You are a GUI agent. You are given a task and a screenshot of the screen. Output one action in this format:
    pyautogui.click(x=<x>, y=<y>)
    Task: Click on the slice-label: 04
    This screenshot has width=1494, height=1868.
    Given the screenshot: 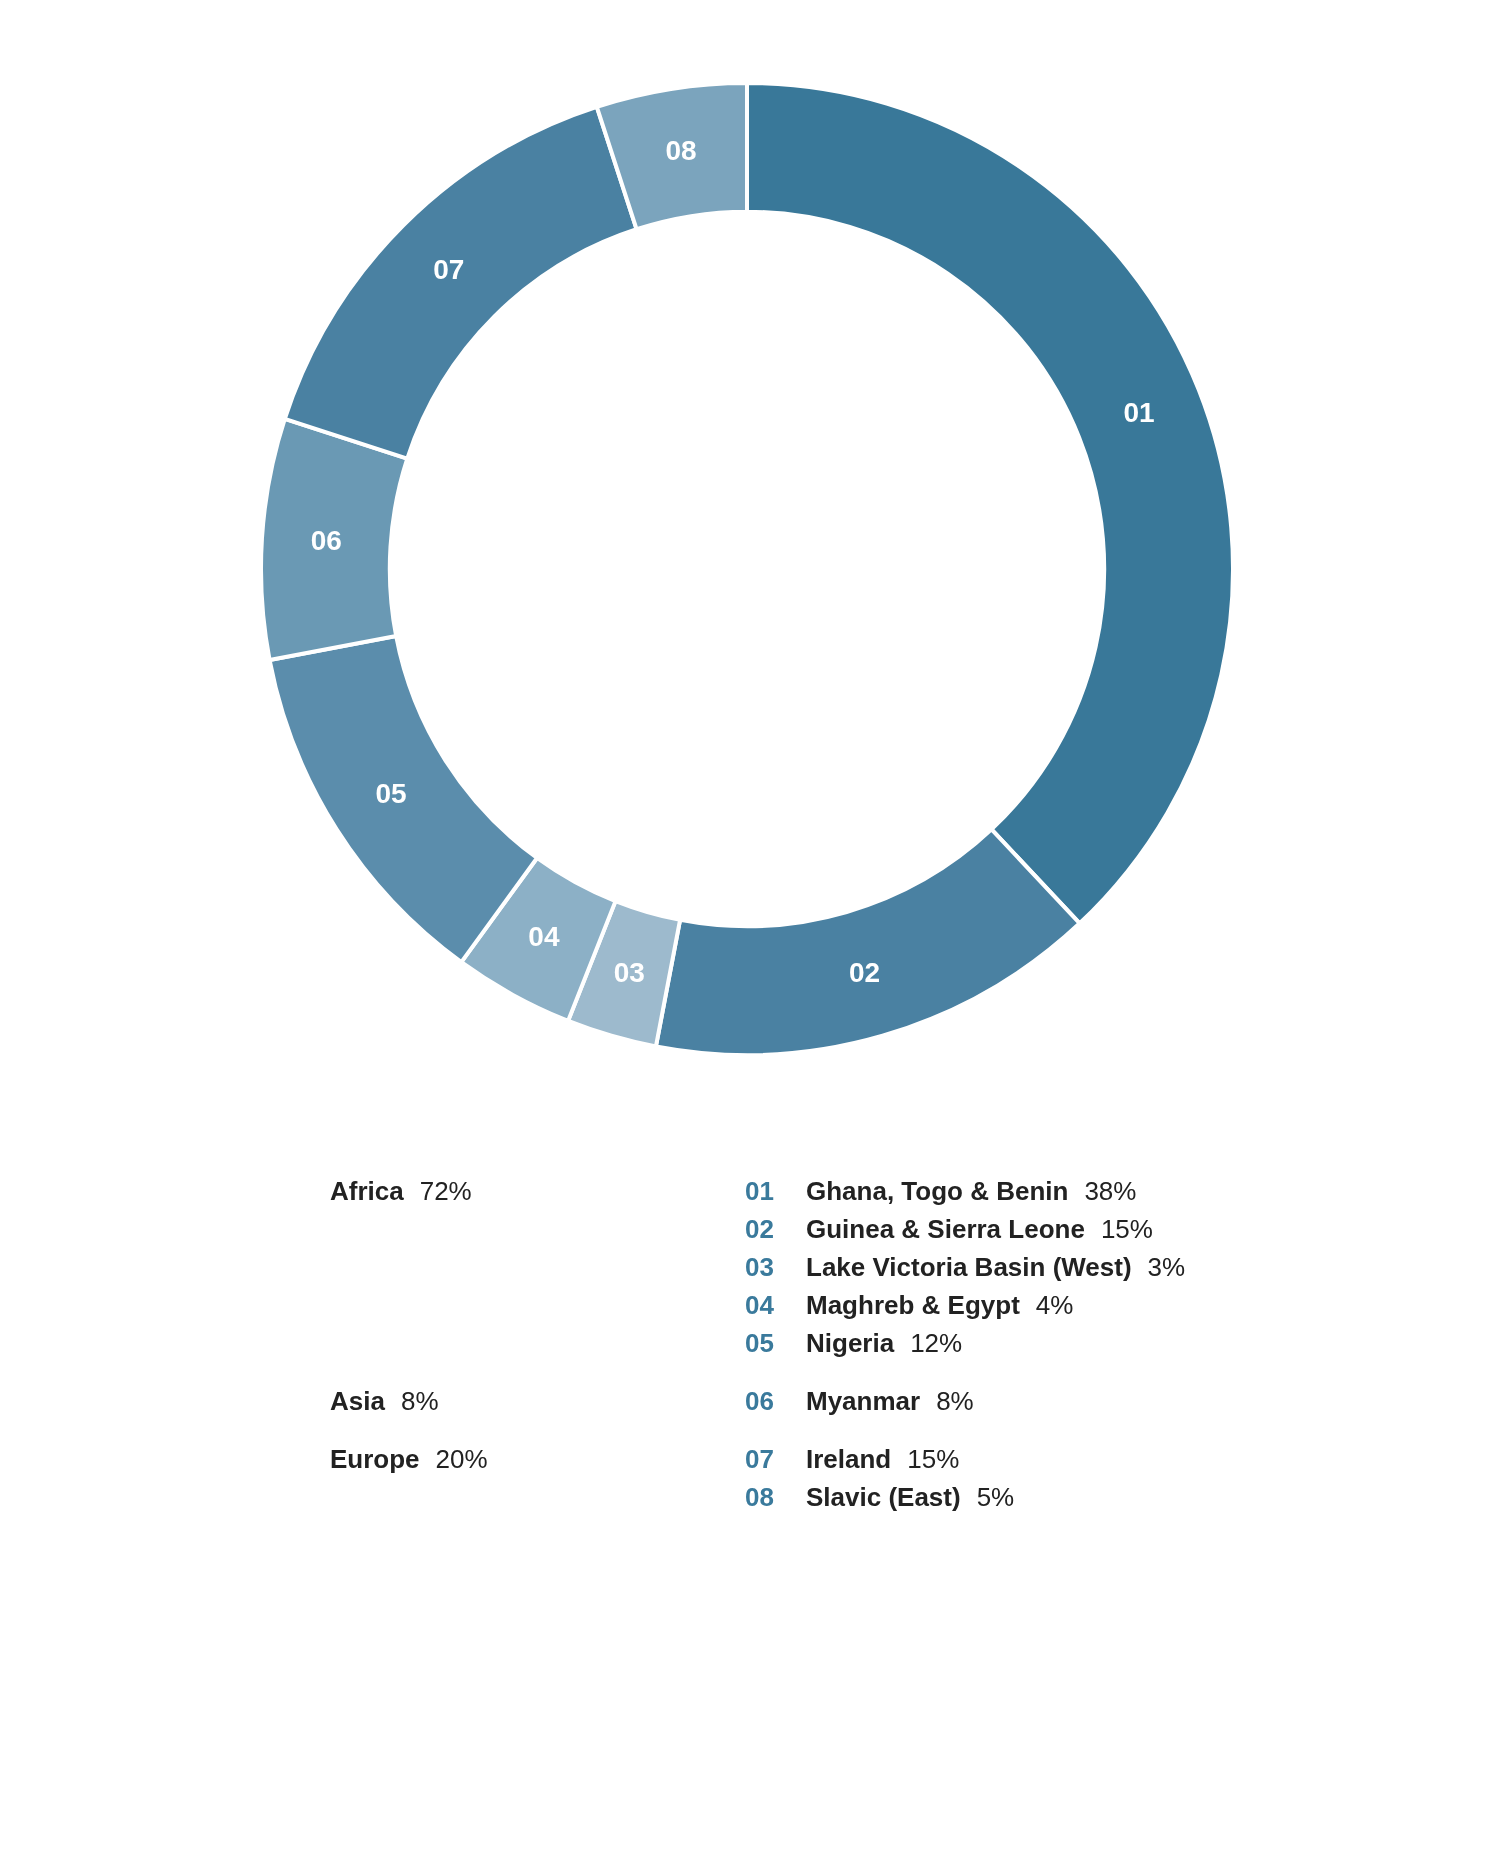 What is the action you would take?
    pyautogui.click(x=544, y=937)
    